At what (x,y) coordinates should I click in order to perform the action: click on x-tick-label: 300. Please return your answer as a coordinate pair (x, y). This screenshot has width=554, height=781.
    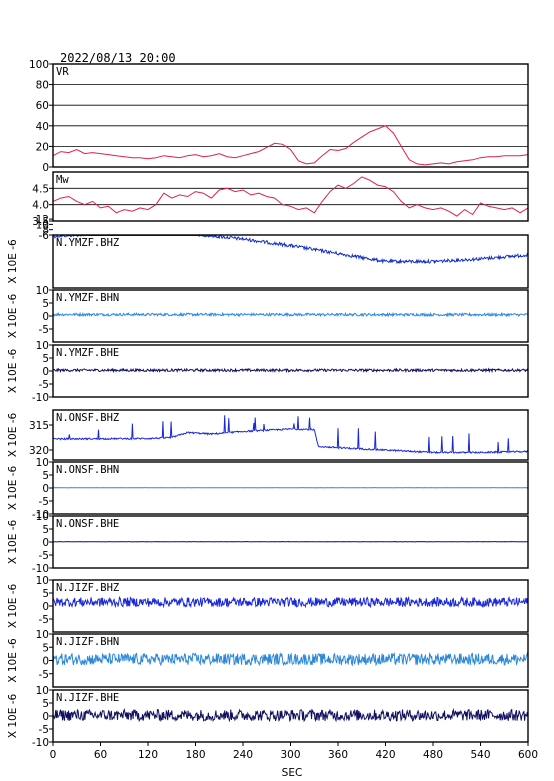
    Looking at the image, I should click on (290, 755).